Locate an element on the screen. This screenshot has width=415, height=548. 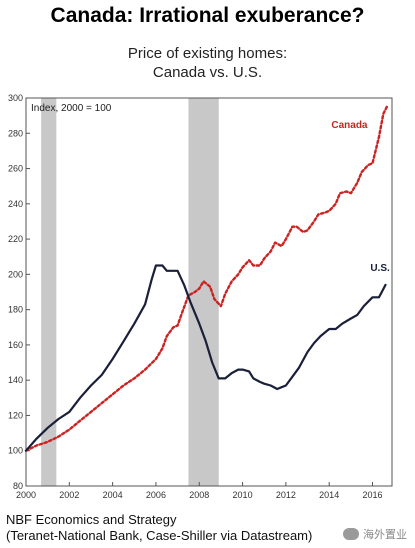
y-tick-label-180: 180 is located at coordinates (15, 310).